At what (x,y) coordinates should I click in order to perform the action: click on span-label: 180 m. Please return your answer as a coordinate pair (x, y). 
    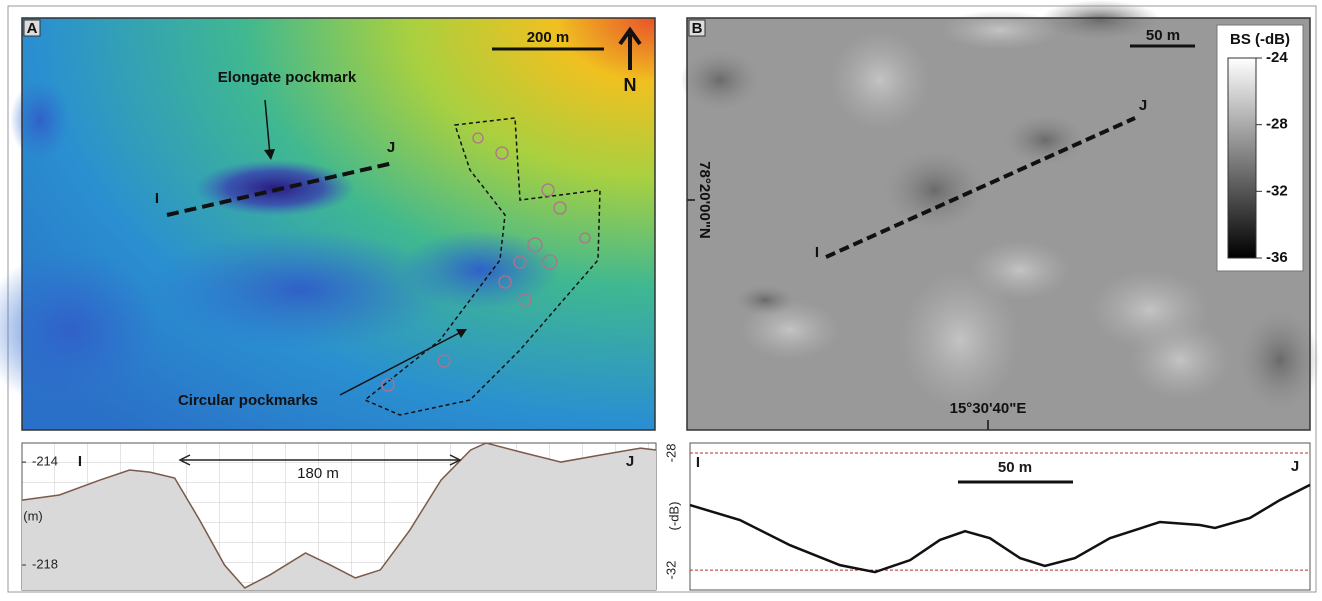
    Looking at the image, I should click on (318, 473).